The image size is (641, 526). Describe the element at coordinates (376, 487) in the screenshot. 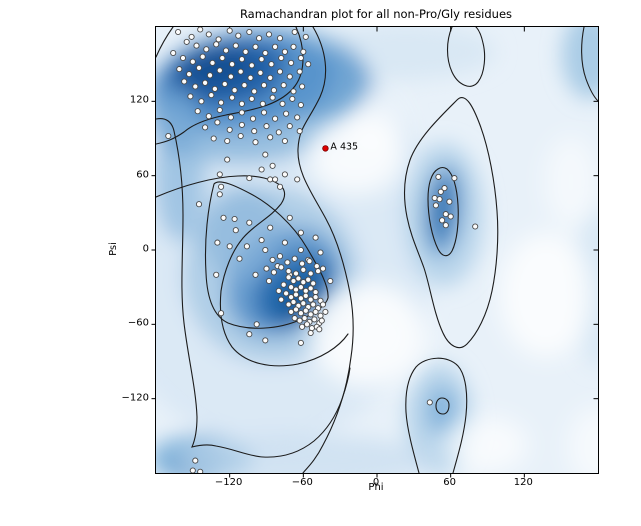

I see `x-axis-label: Phi` at that location.